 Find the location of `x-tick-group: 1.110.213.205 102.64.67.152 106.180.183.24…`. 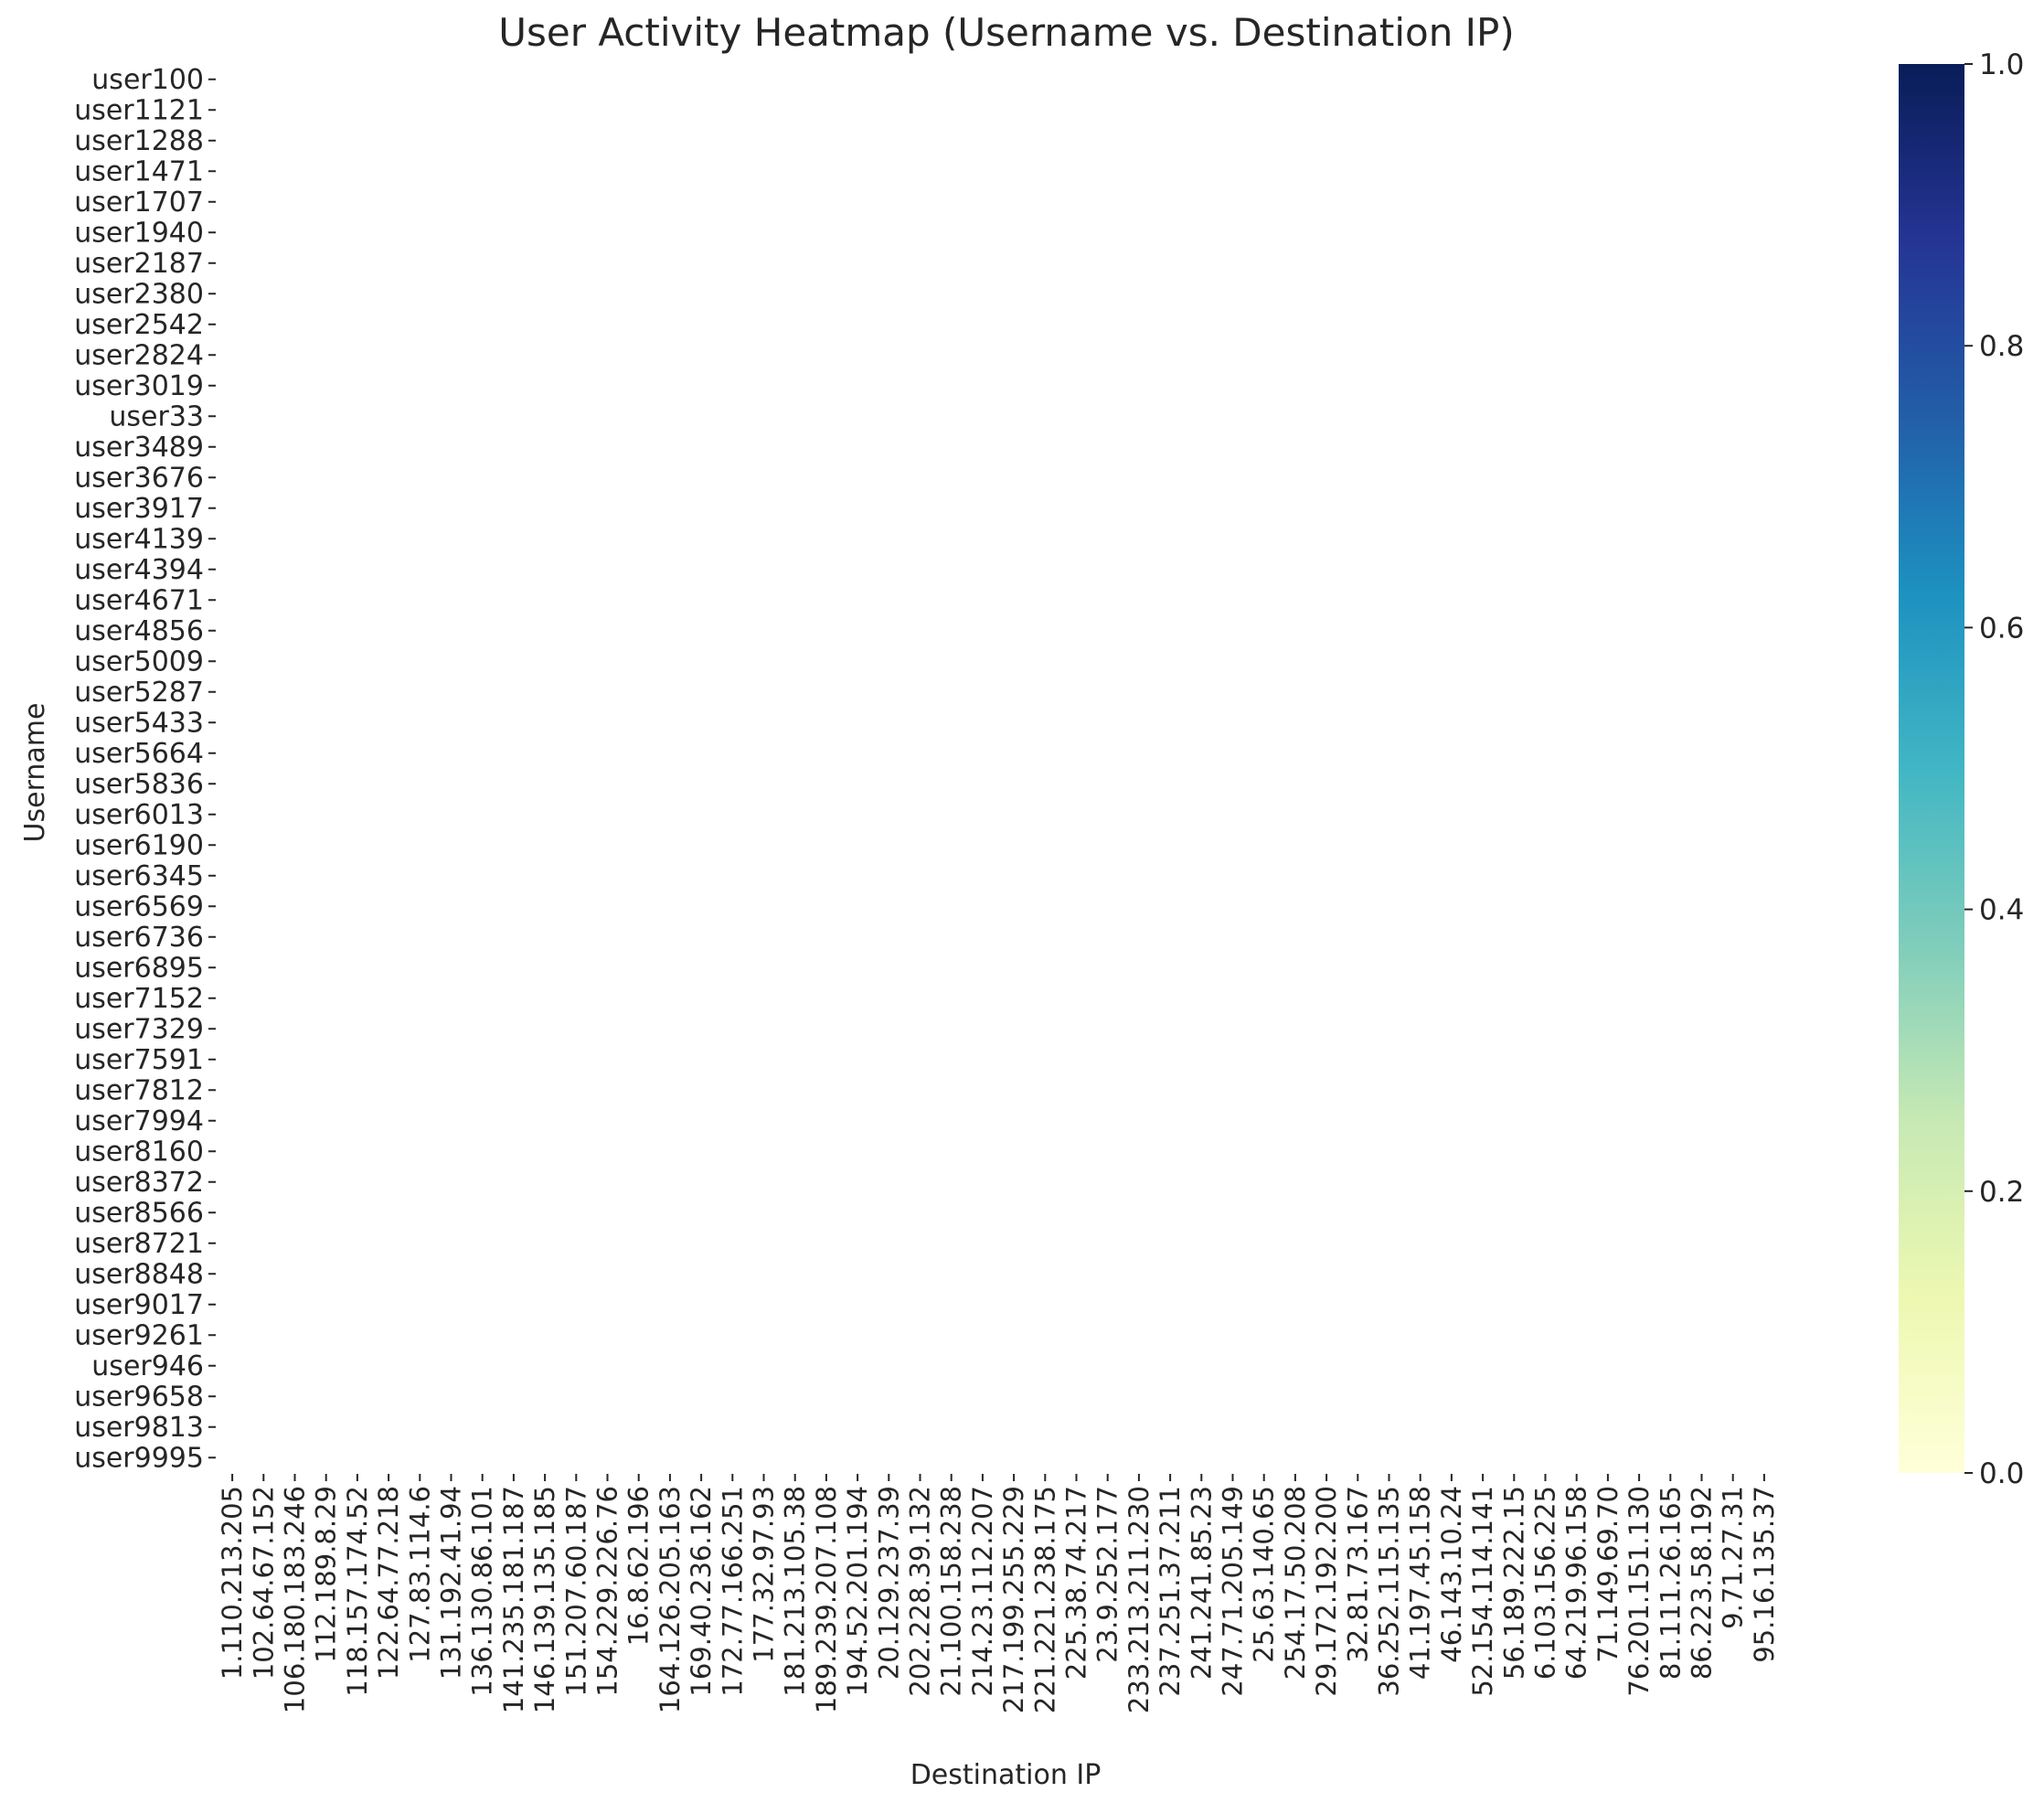

x-tick-group: 1.110.213.205 102.64.67.152 106.180.183.24… is located at coordinates (998, 1593).